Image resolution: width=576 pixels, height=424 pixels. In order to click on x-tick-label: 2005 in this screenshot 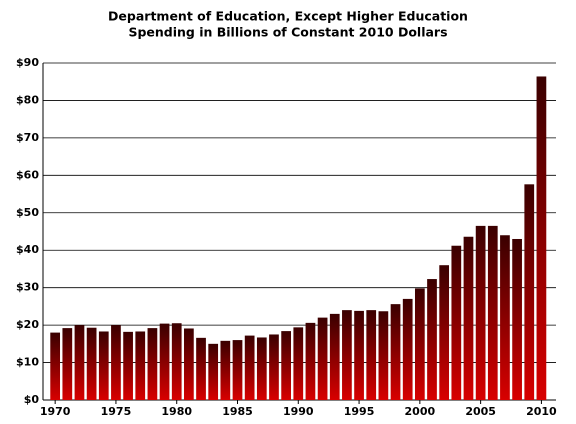, I will do `click(480, 411)`.